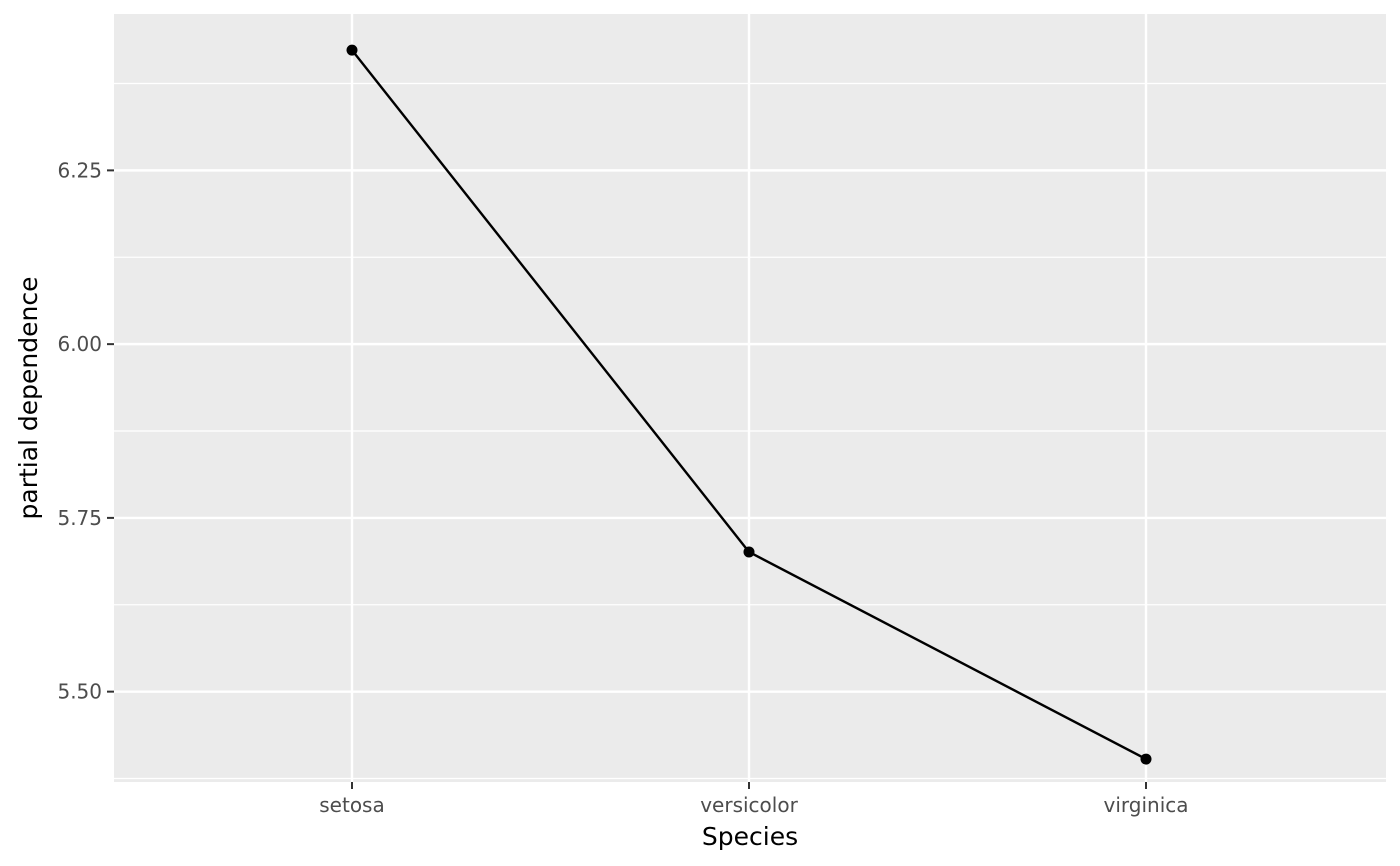 This screenshot has width=1400, height=866. I want to click on y-tick-label: 5.75, so click(79, 518).